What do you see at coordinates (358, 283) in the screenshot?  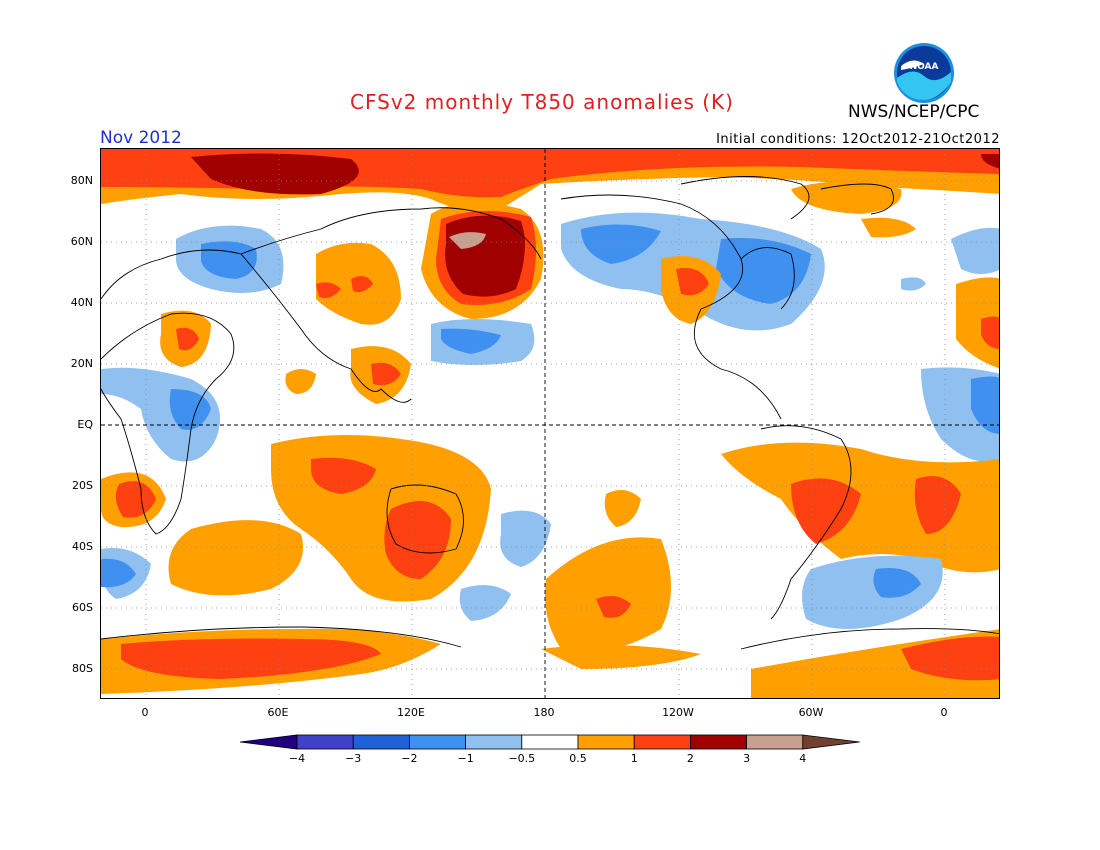 I see `central-asia-warm` at bounding box center [358, 283].